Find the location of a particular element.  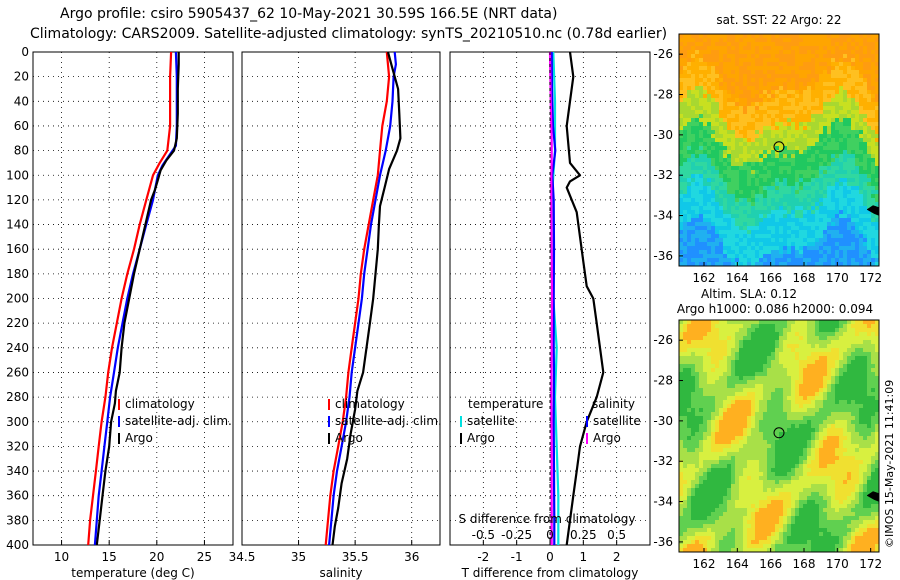

sst-map-x-tick-label: 172 is located at coordinates (870, 278).